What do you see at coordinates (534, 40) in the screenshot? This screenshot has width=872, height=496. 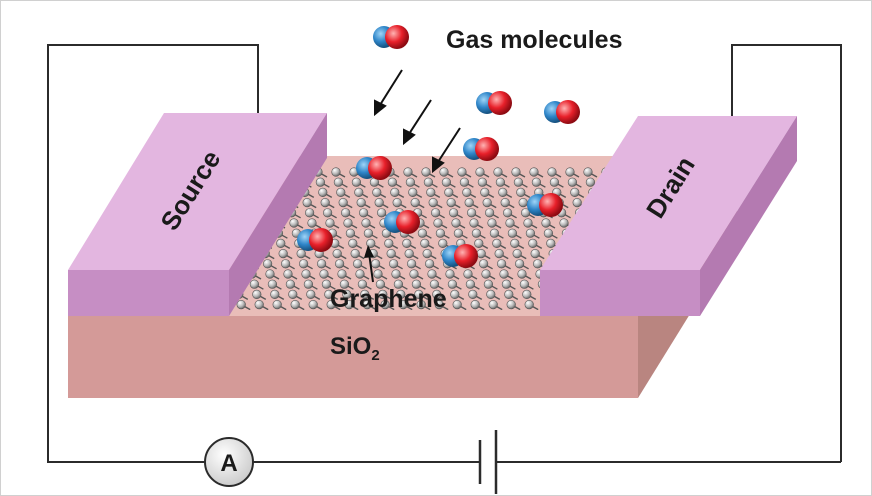 I see `gas-molecules-label: Gas molecules` at bounding box center [534, 40].